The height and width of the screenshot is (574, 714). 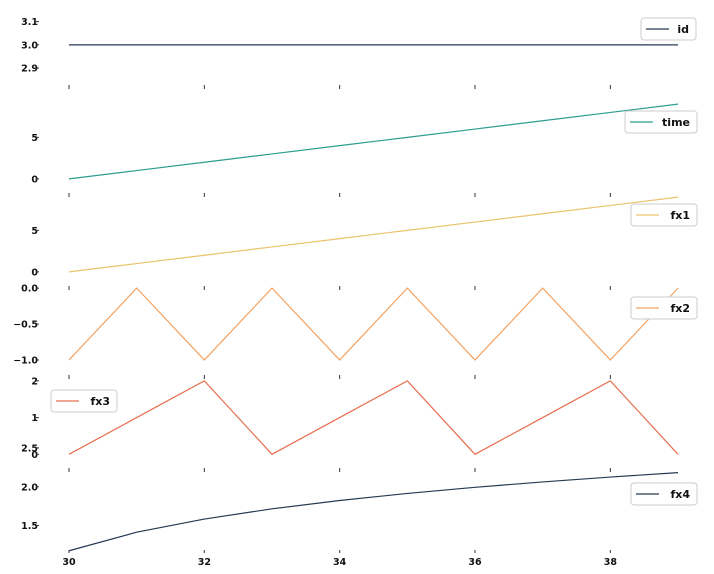 I want to click on legend-fx3: fx3, so click(x=84, y=401).